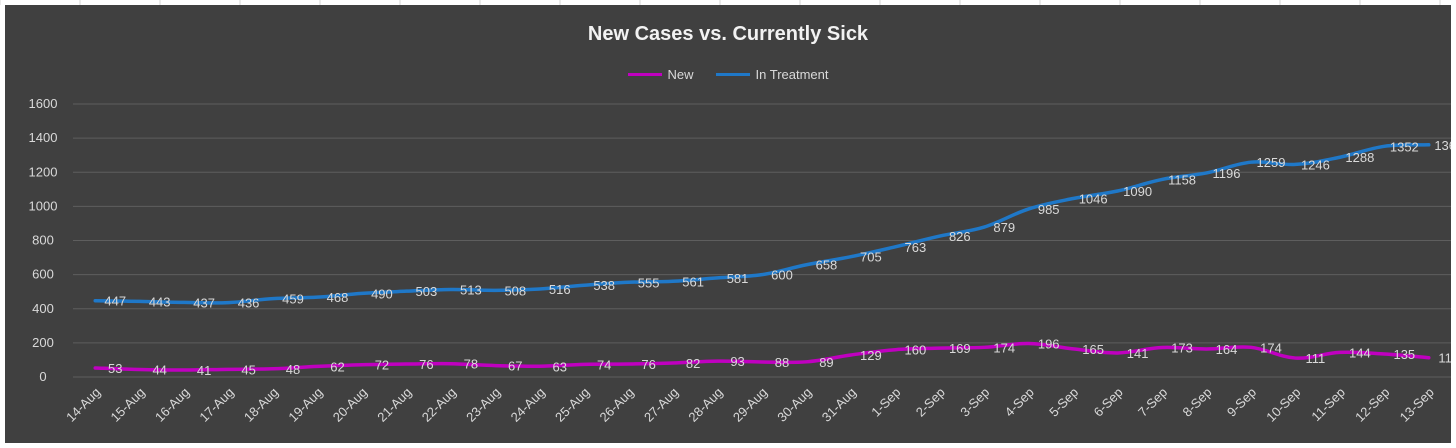 The height and width of the screenshot is (448, 1456). I want to click on y-tick-label: 800, so click(43, 240).